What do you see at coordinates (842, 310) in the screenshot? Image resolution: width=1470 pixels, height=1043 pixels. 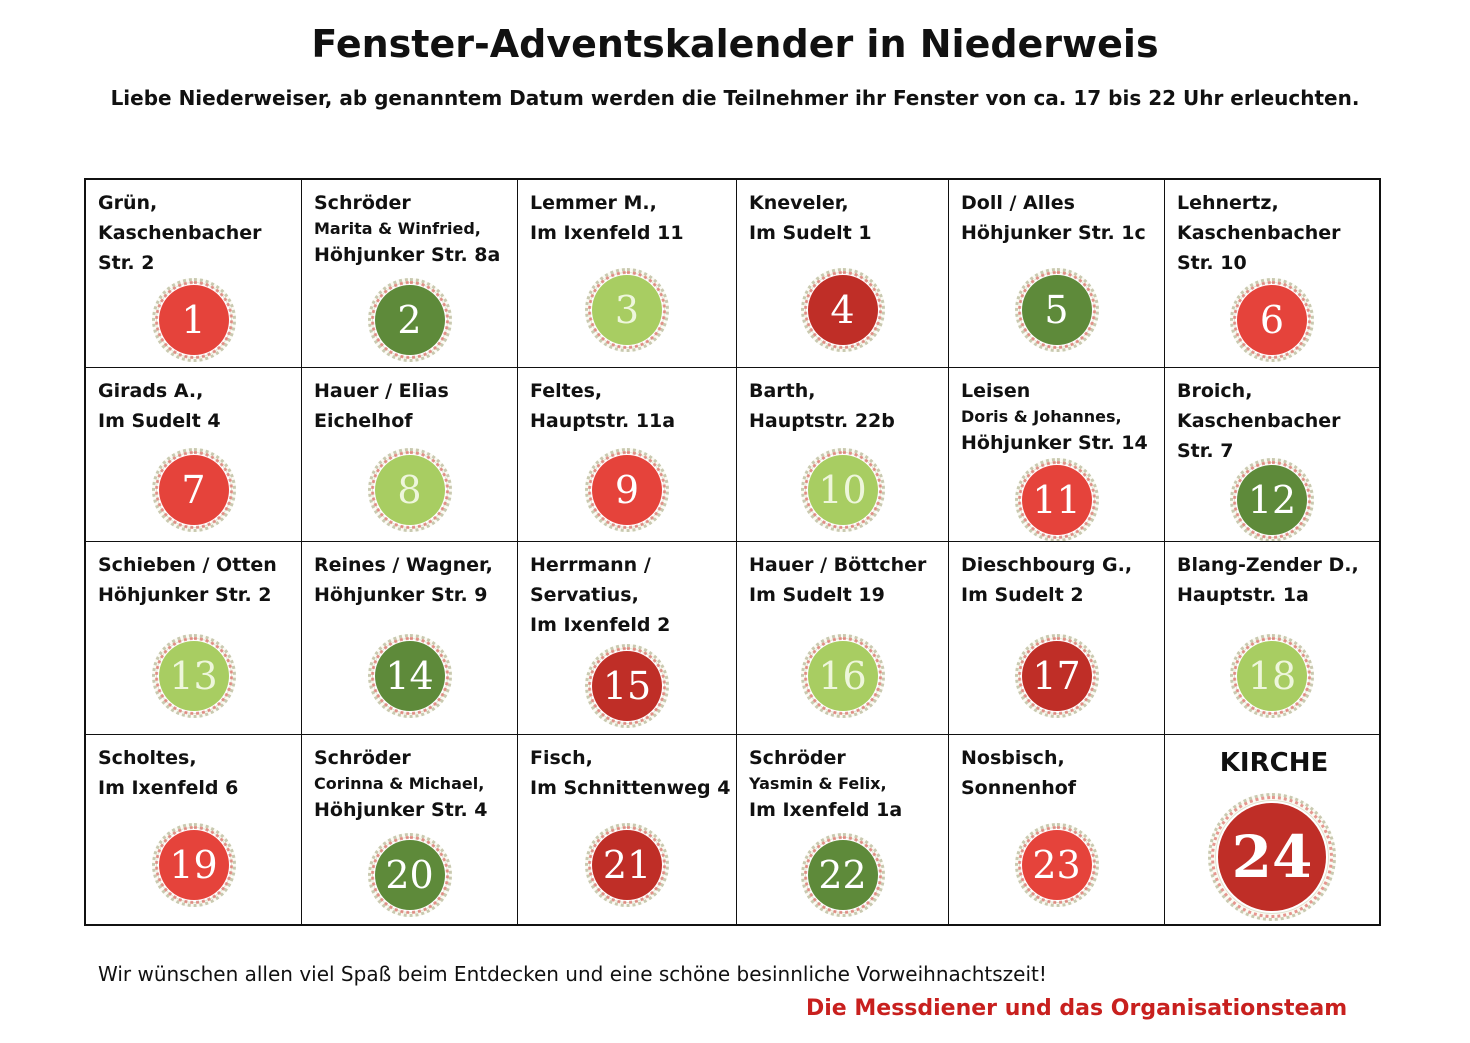 I see `badge-disc: 4` at bounding box center [842, 310].